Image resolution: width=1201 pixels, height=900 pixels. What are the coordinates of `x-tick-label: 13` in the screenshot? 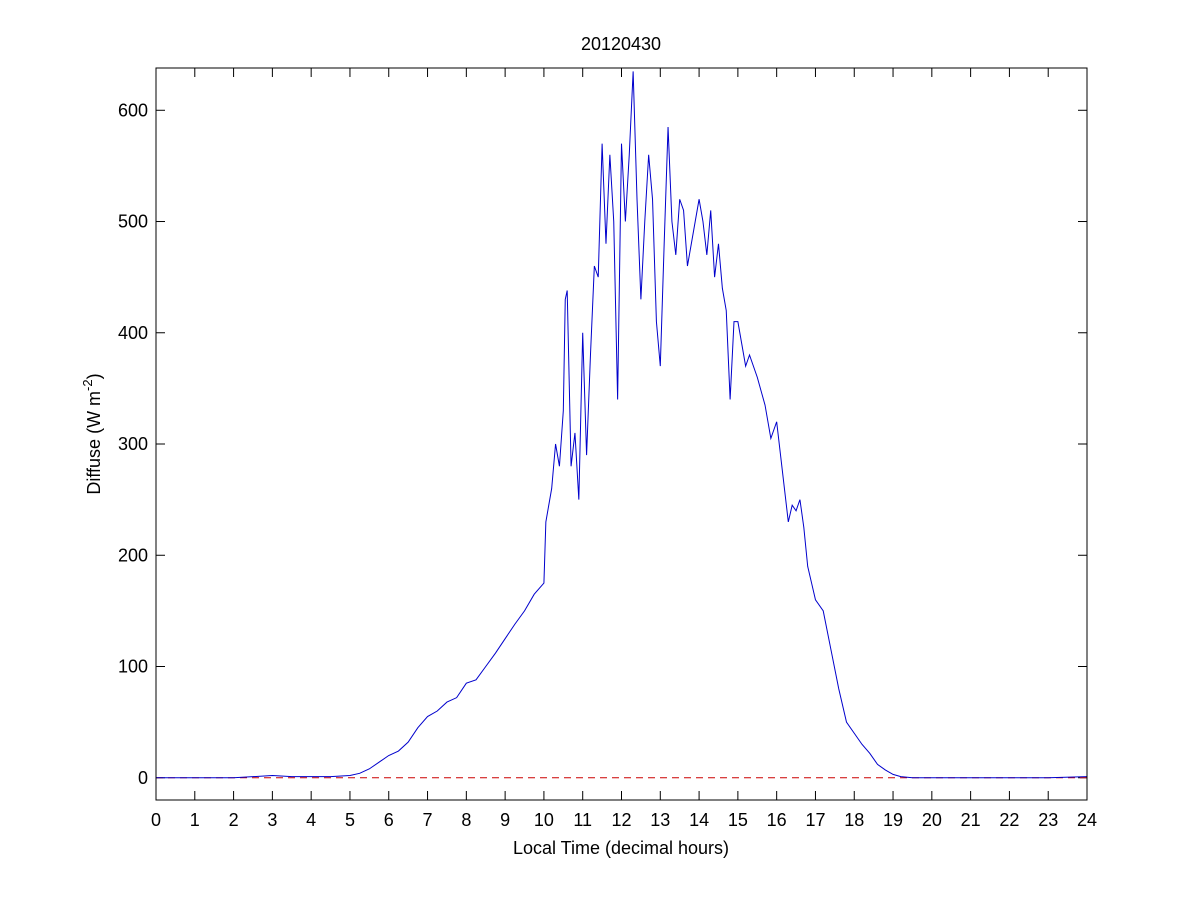 It's located at (660, 820).